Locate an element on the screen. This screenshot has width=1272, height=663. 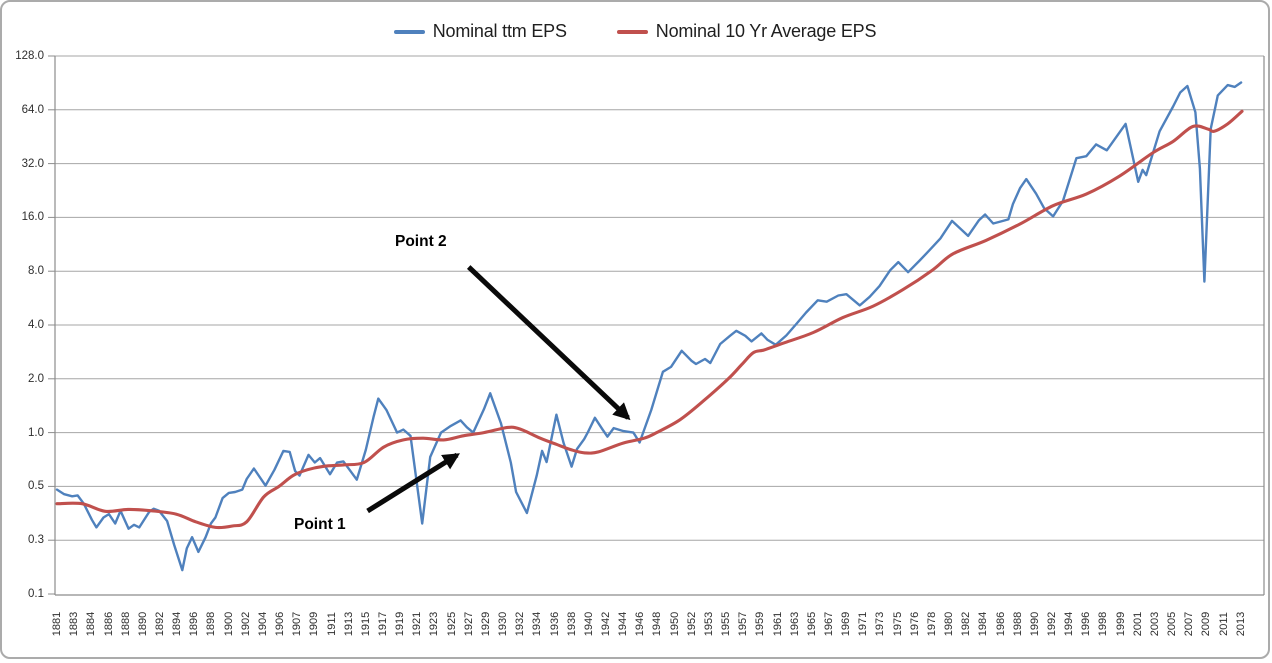
x-axis-tick-label: 1946 is located at coordinates (640, 624).